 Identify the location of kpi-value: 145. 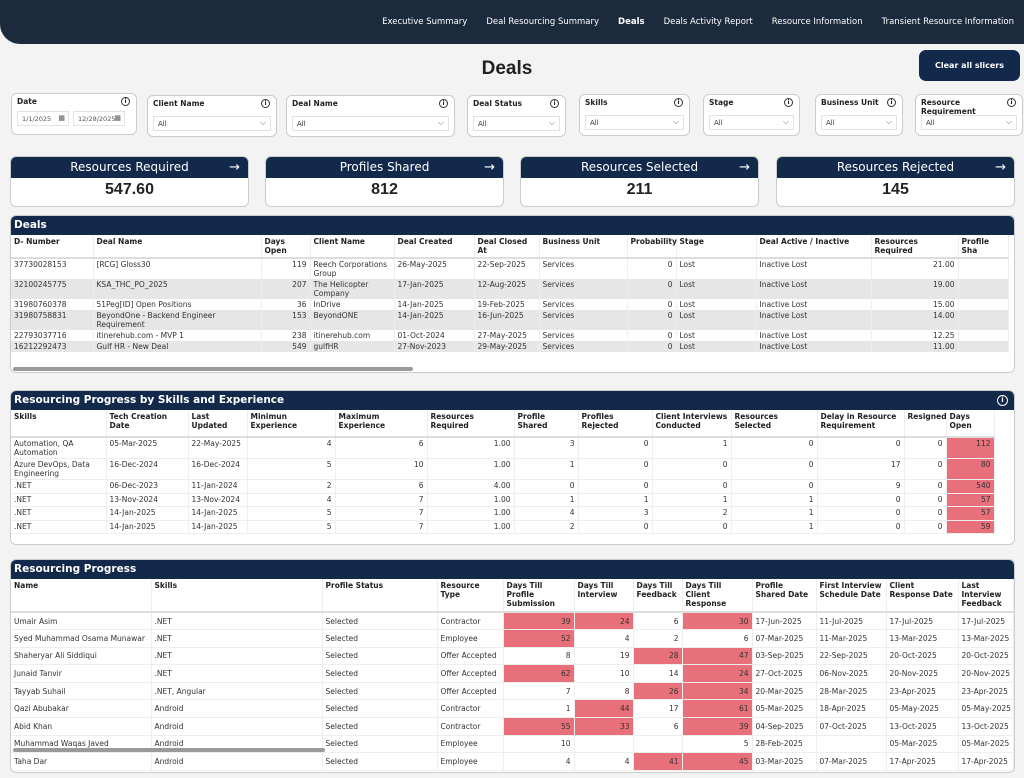
(895, 189).